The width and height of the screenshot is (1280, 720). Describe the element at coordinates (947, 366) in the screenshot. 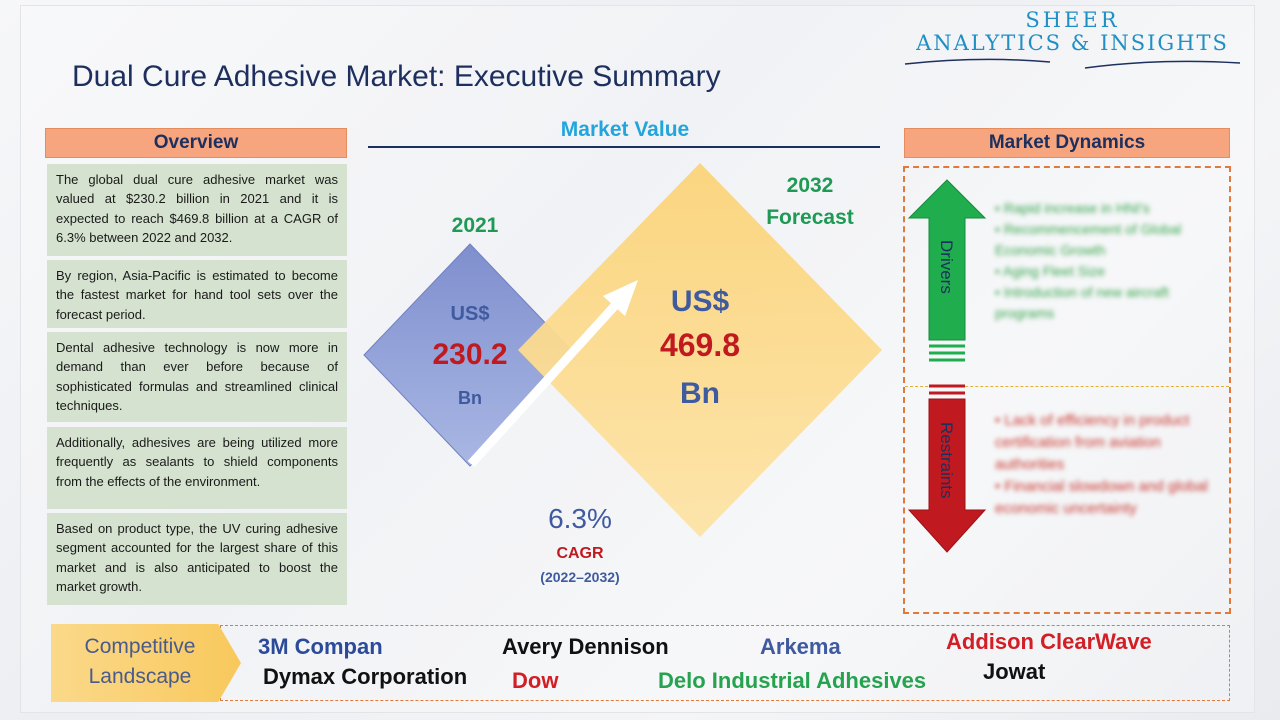

I see `dynamics-arrows` at that location.